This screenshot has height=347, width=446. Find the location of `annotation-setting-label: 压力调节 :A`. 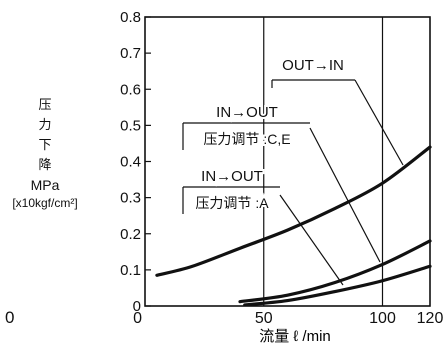

annotation-setting-label: 压力调节 :A is located at coordinates (232, 203).